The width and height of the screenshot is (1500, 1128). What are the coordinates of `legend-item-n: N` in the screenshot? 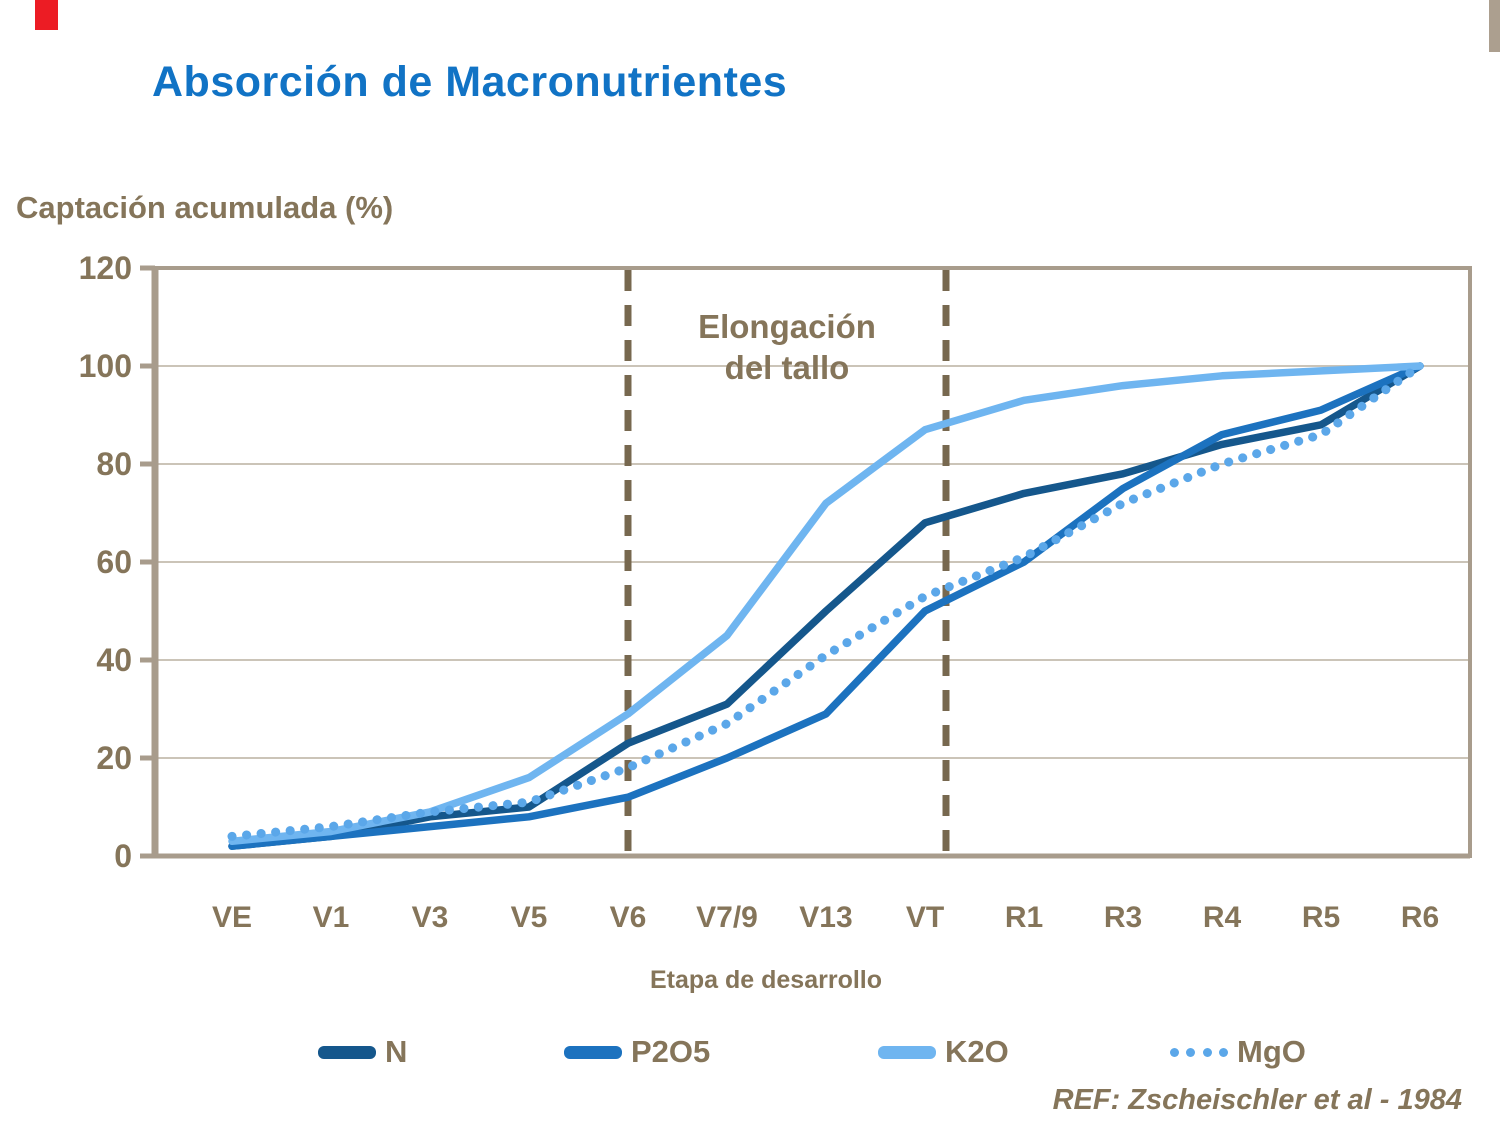 It's located at (362, 1052).